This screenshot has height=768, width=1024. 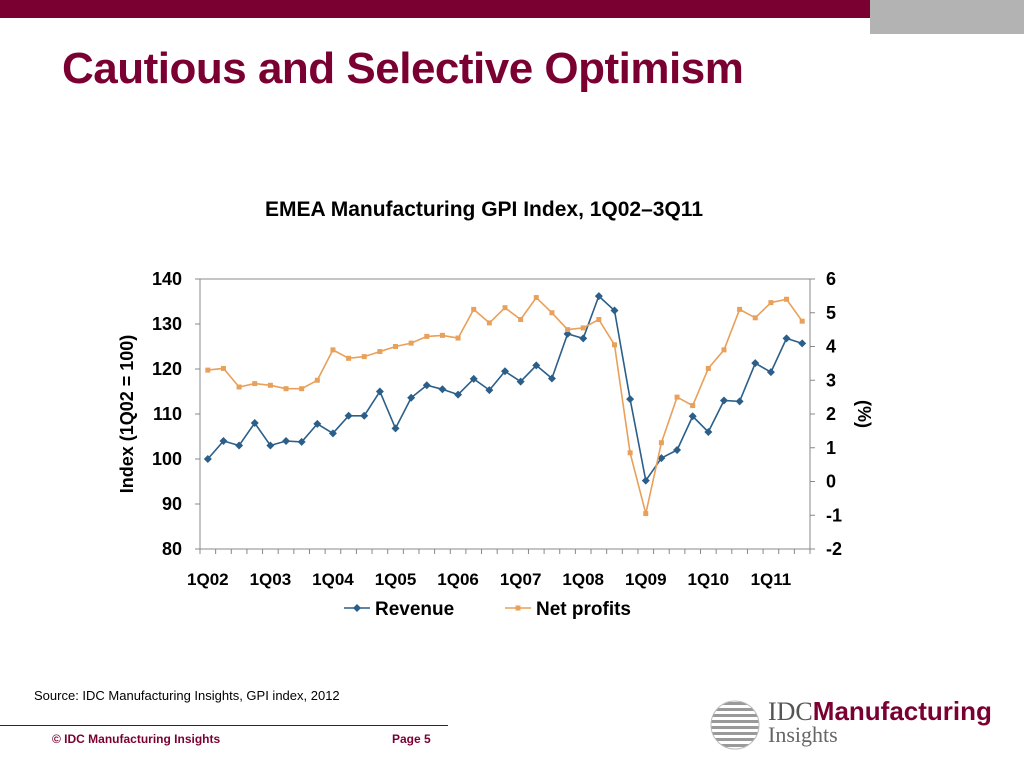 I want to click on y-right-tick-label: 6, so click(x=831, y=279).